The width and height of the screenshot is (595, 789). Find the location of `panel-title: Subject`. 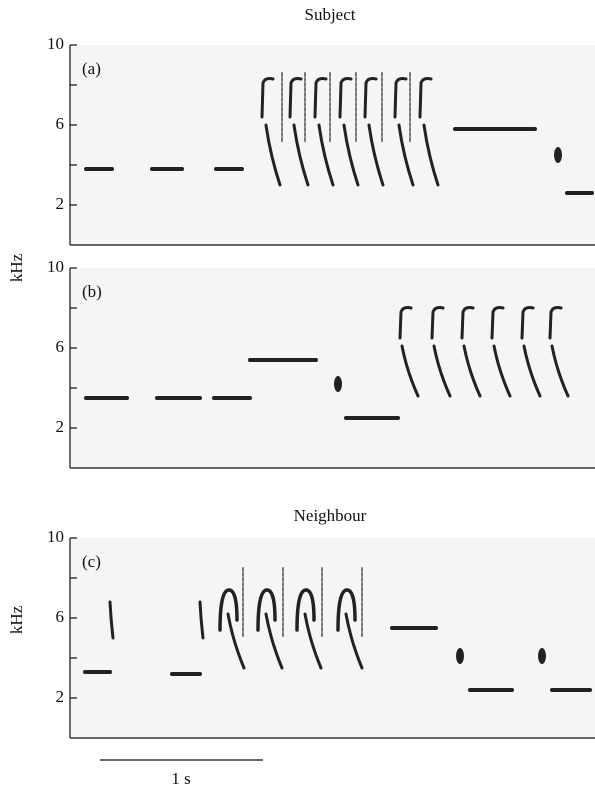

panel-title: Subject is located at coordinates (330, 14).